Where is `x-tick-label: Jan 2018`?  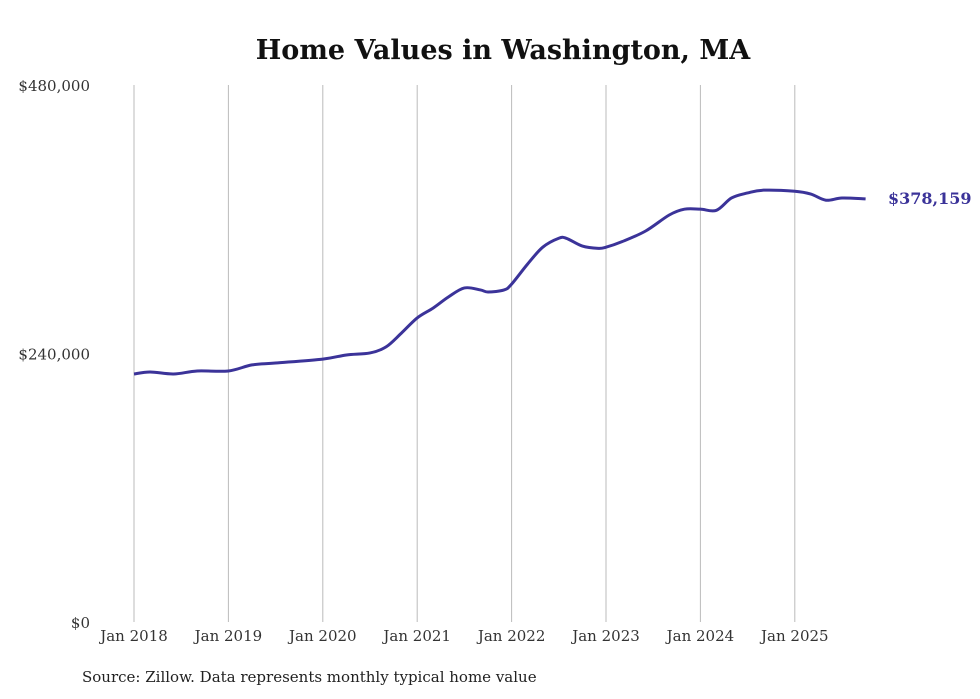 x-tick-label: Jan 2018 is located at coordinates (133, 636).